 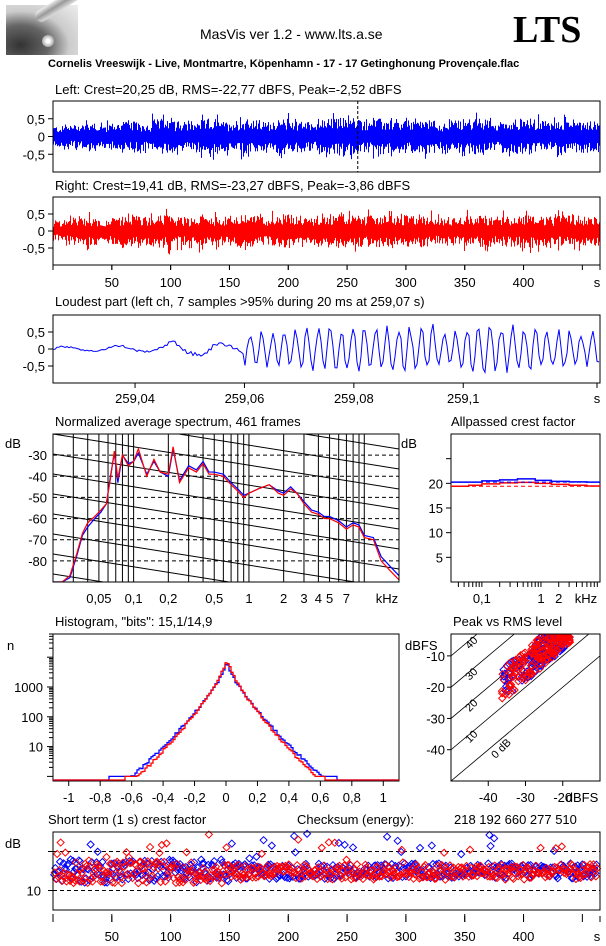 I want to click on spectrum-xtick-label: 1, so click(x=248, y=598).